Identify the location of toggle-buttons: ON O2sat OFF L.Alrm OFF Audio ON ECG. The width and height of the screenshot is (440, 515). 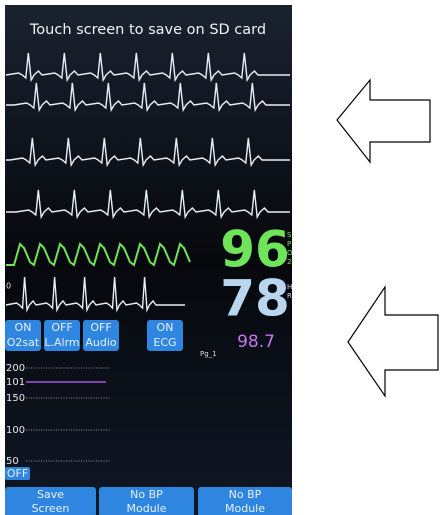
(94, 335).